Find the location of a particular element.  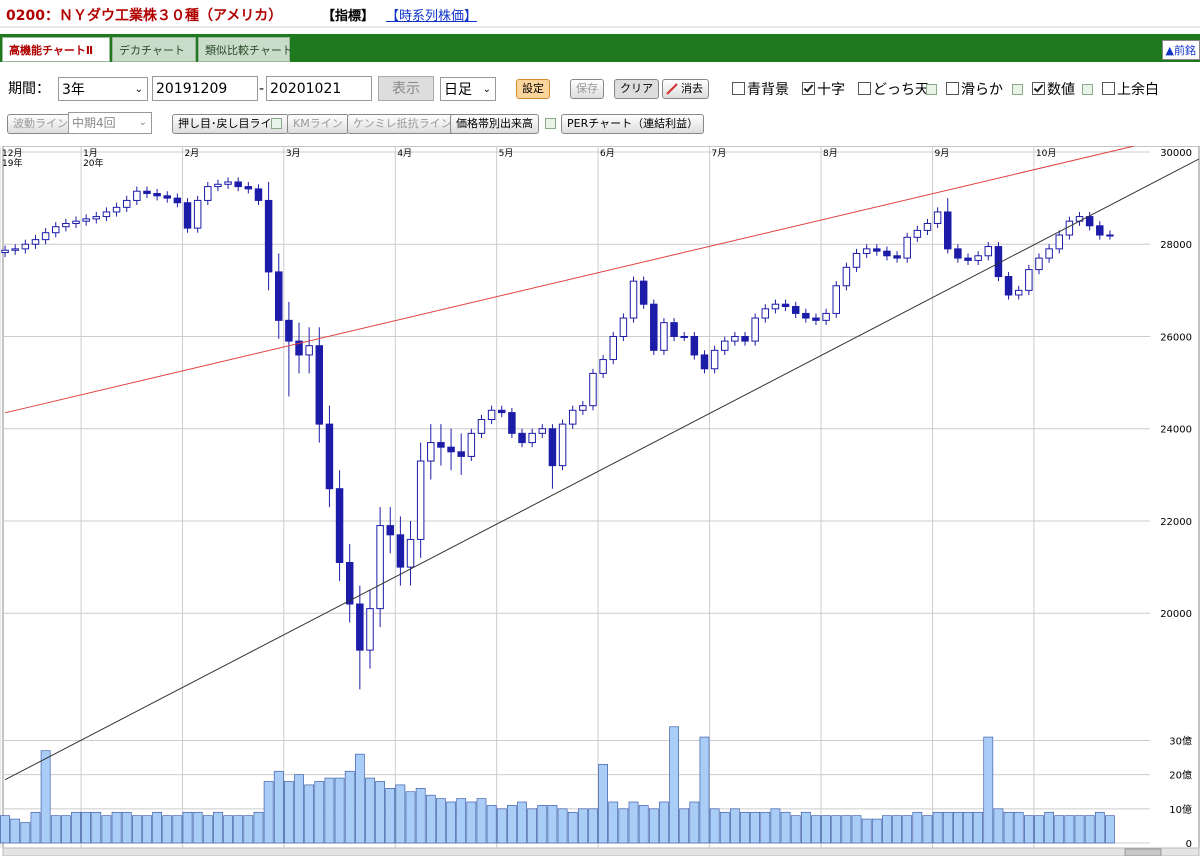

erase-button: 消去 is located at coordinates (685, 89).